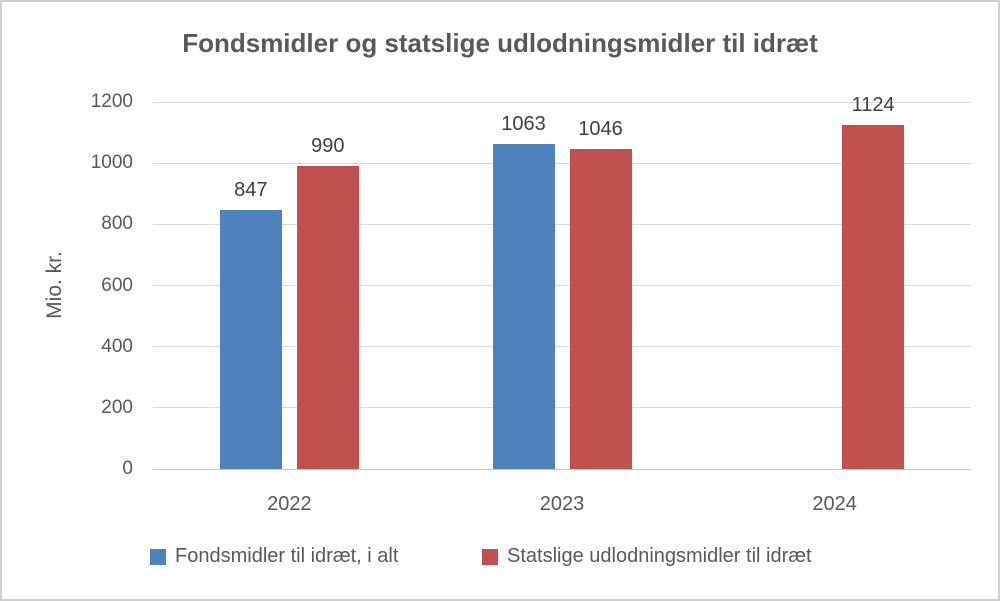  I want to click on x-tick-label: 2023, so click(562, 504).